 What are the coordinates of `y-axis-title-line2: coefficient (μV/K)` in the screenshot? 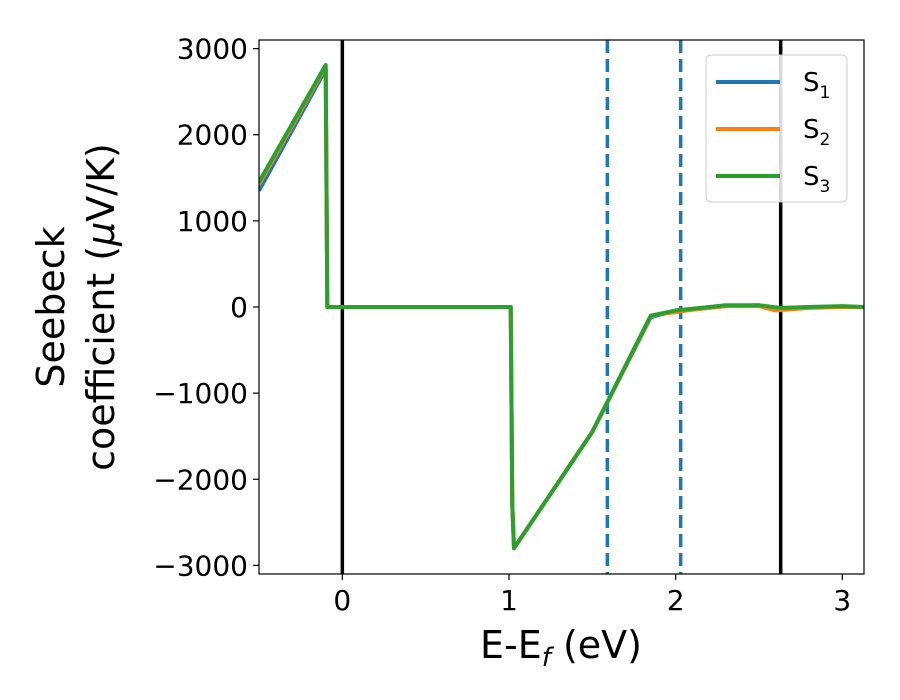 It's located at (101, 307).